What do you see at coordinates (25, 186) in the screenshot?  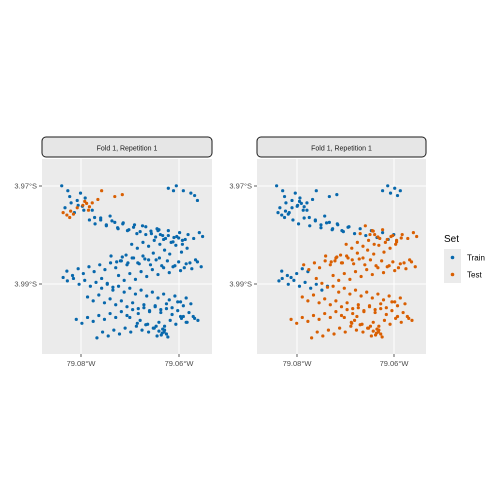 I see `y-tick-label-1-1: 3.97°S` at bounding box center [25, 186].